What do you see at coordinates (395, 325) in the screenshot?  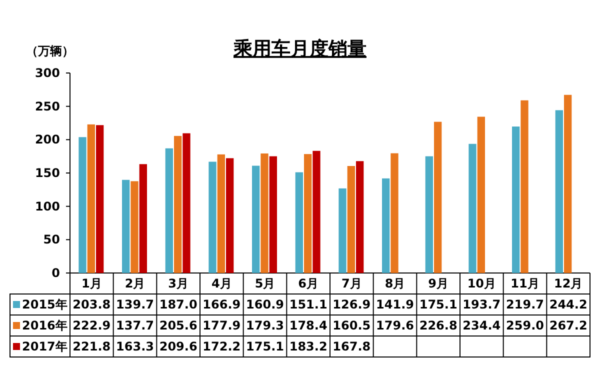 I see `data-label: 179.6` at bounding box center [395, 325].